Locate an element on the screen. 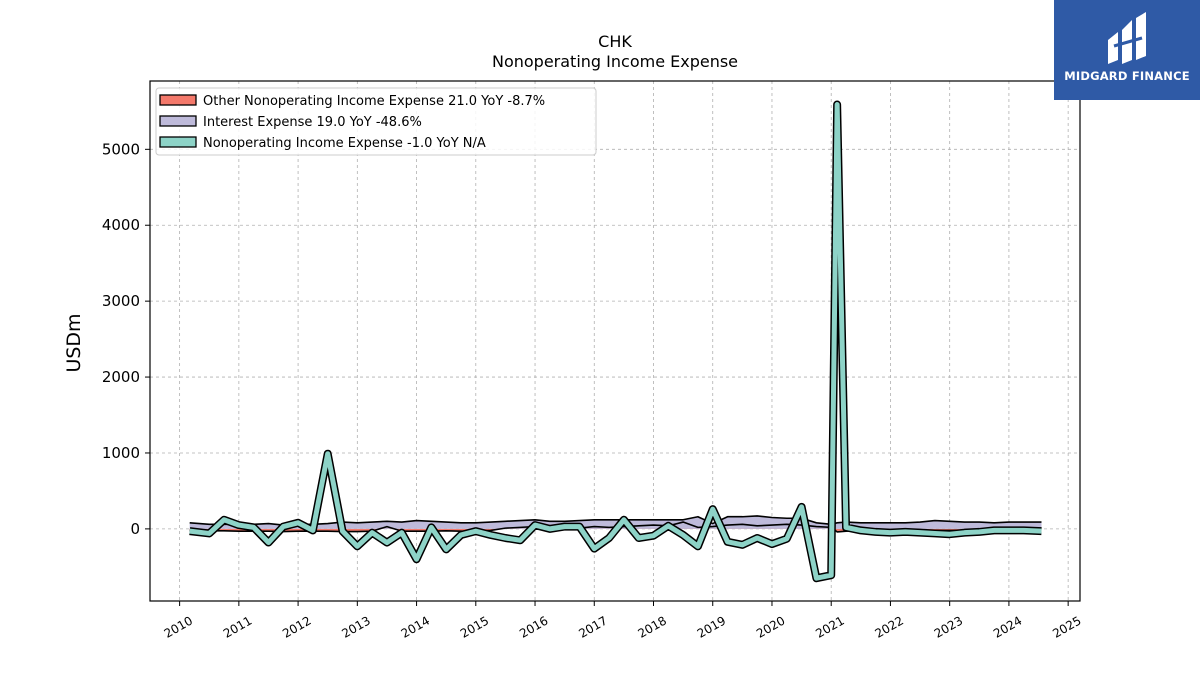 The height and width of the screenshot is (675, 1200). brand-mark-icon is located at coordinates (1127, 38).